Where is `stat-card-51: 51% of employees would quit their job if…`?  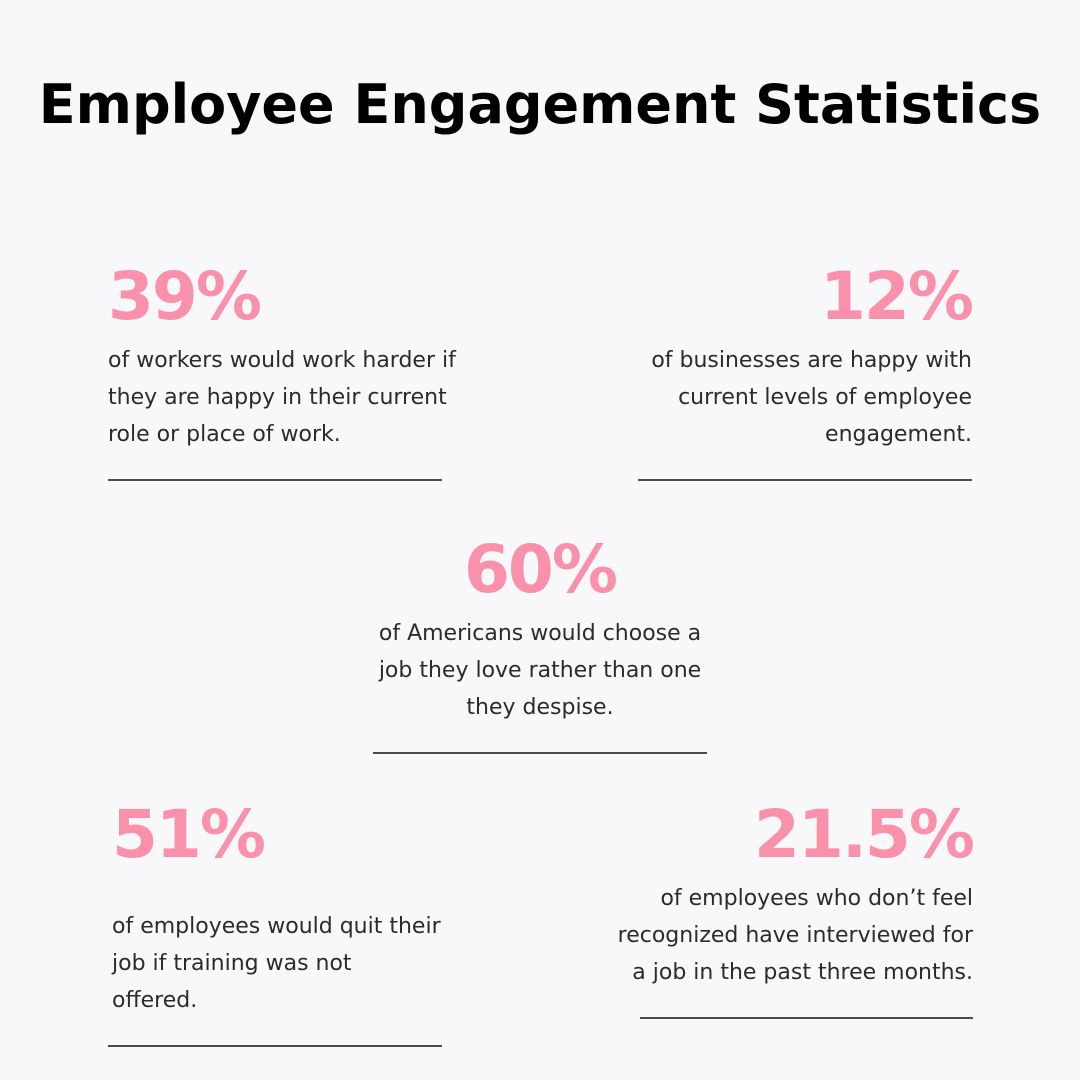
stat-card-51: 51% of employees would quit their job if… is located at coordinates (275, 923).